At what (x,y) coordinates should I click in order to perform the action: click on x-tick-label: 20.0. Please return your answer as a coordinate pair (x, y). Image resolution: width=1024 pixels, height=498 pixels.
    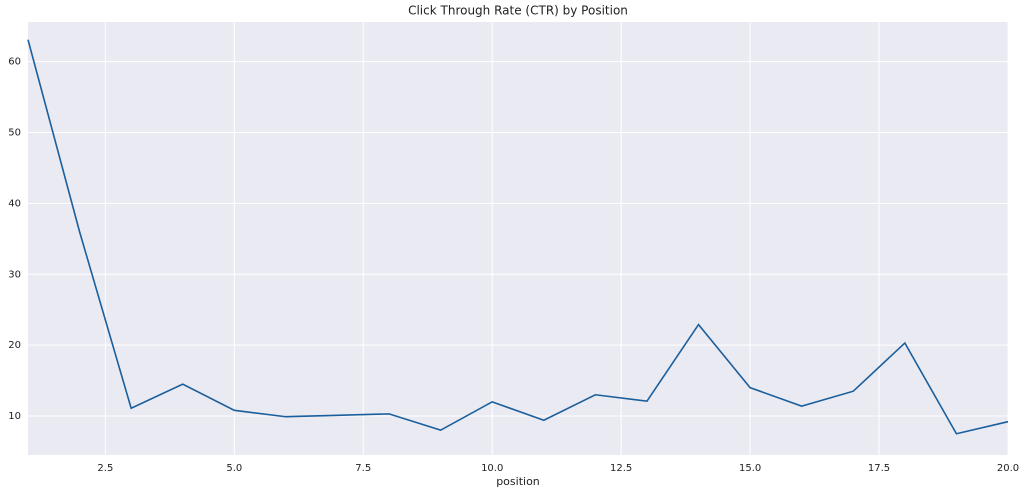
    Looking at the image, I should click on (1008, 468).